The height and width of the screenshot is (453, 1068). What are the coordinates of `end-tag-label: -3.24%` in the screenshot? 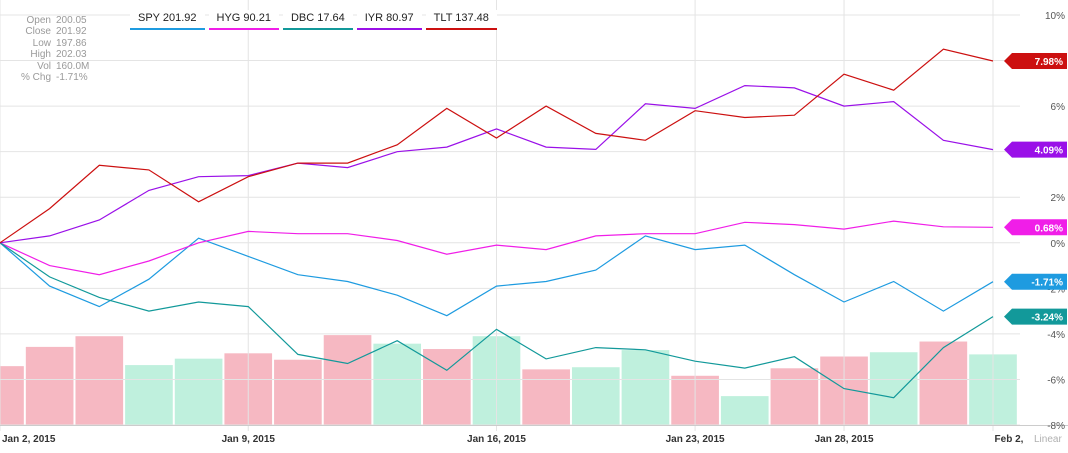 It's located at (1047, 318).